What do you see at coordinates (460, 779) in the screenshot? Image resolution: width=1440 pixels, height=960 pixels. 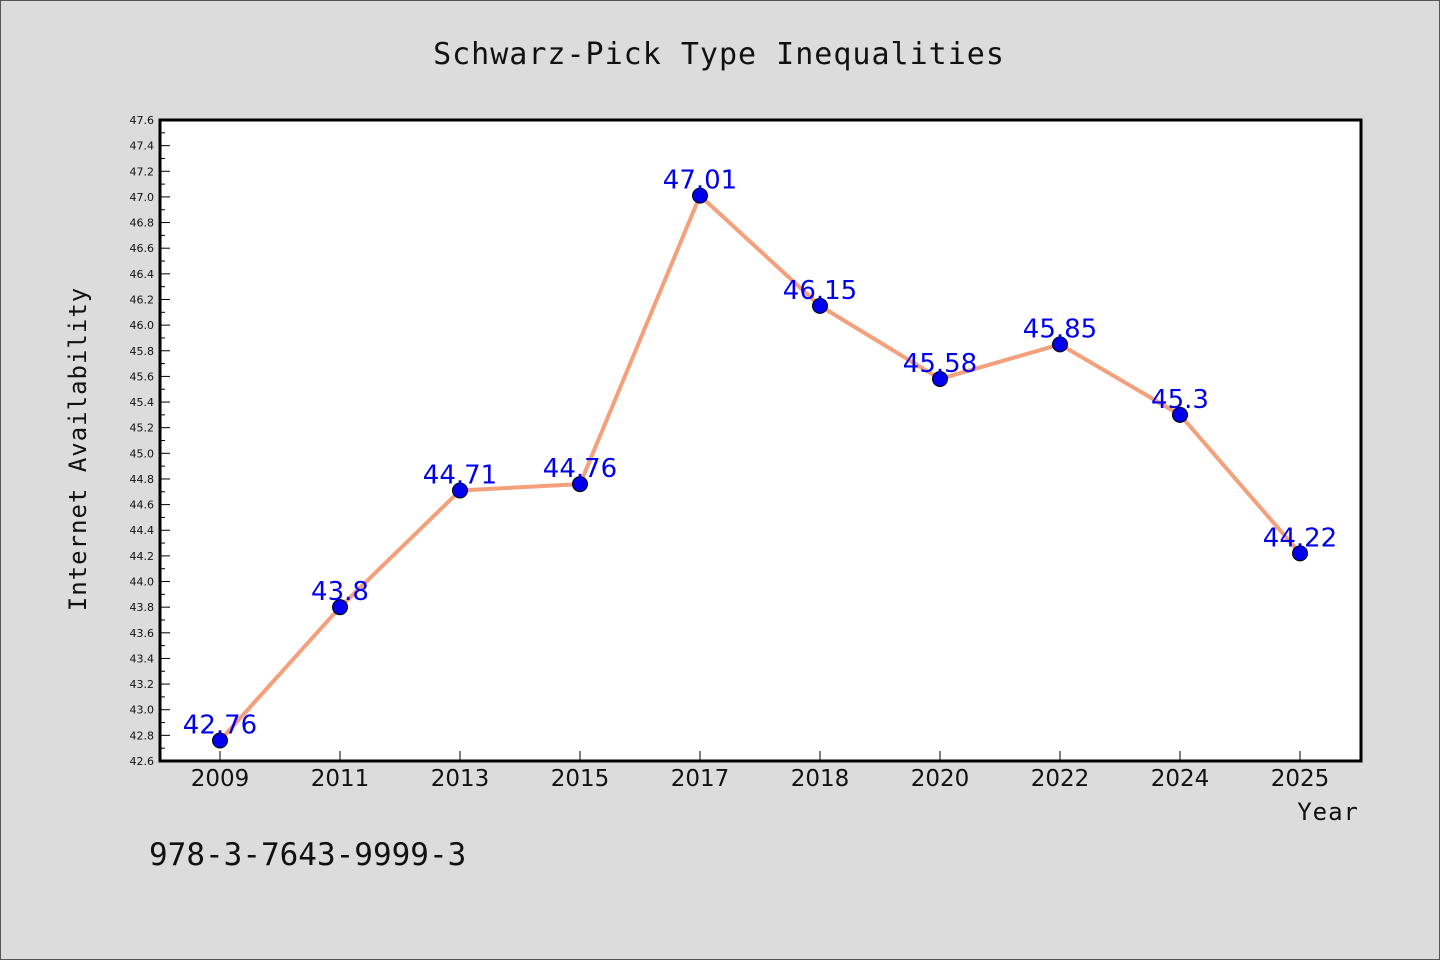 I see `x-tick-label: 2013` at bounding box center [460, 779].